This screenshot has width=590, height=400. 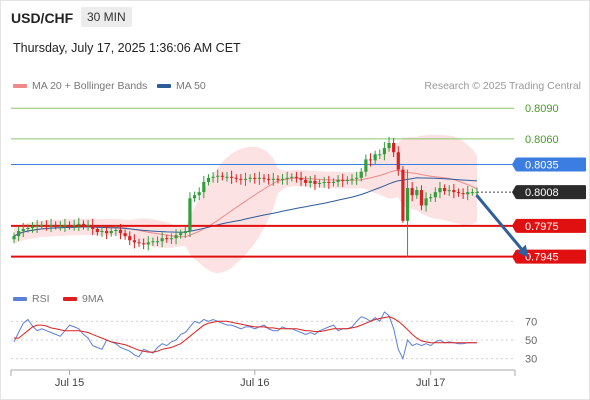 I want to click on legend-ma50-label: MA 50, so click(x=191, y=86).